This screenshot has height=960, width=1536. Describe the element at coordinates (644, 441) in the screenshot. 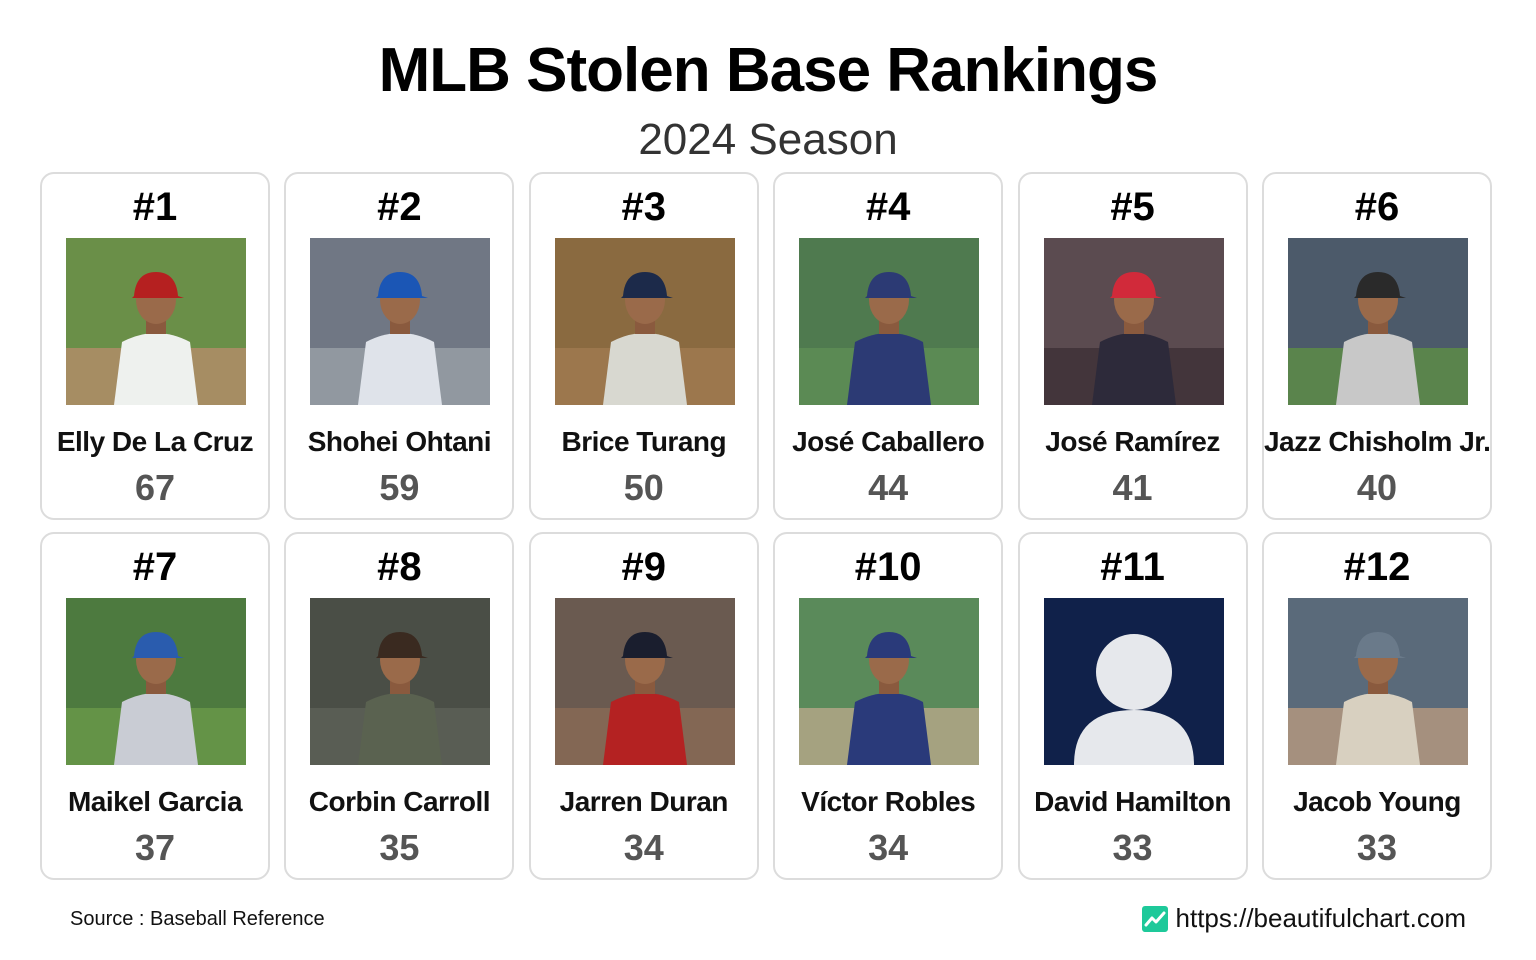

I see `player-name: Brice Turang` at that location.